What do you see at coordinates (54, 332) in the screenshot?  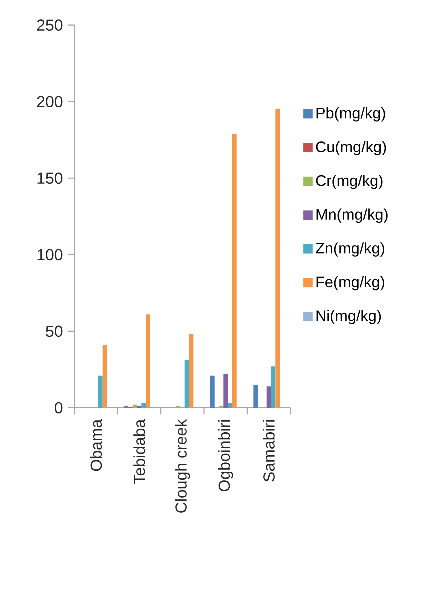 I see `y-tick-label: 50` at bounding box center [54, 332].